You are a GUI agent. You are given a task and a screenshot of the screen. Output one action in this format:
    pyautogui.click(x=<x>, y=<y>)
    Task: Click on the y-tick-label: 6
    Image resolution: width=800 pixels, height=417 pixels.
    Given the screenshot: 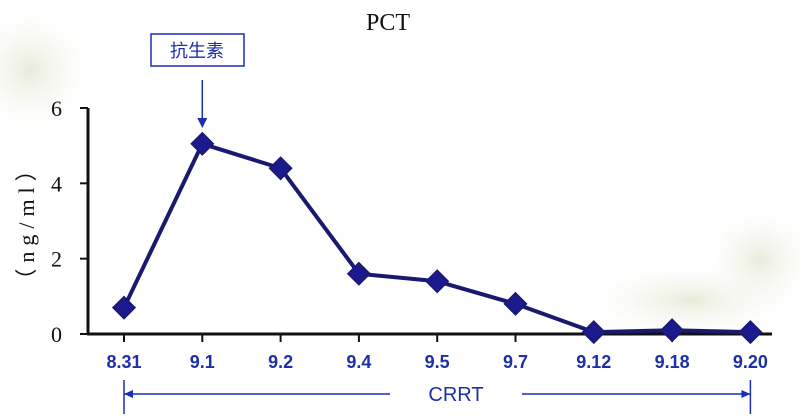 What is the action you would take?
    pyautogui.click(x=56, y=108)
    